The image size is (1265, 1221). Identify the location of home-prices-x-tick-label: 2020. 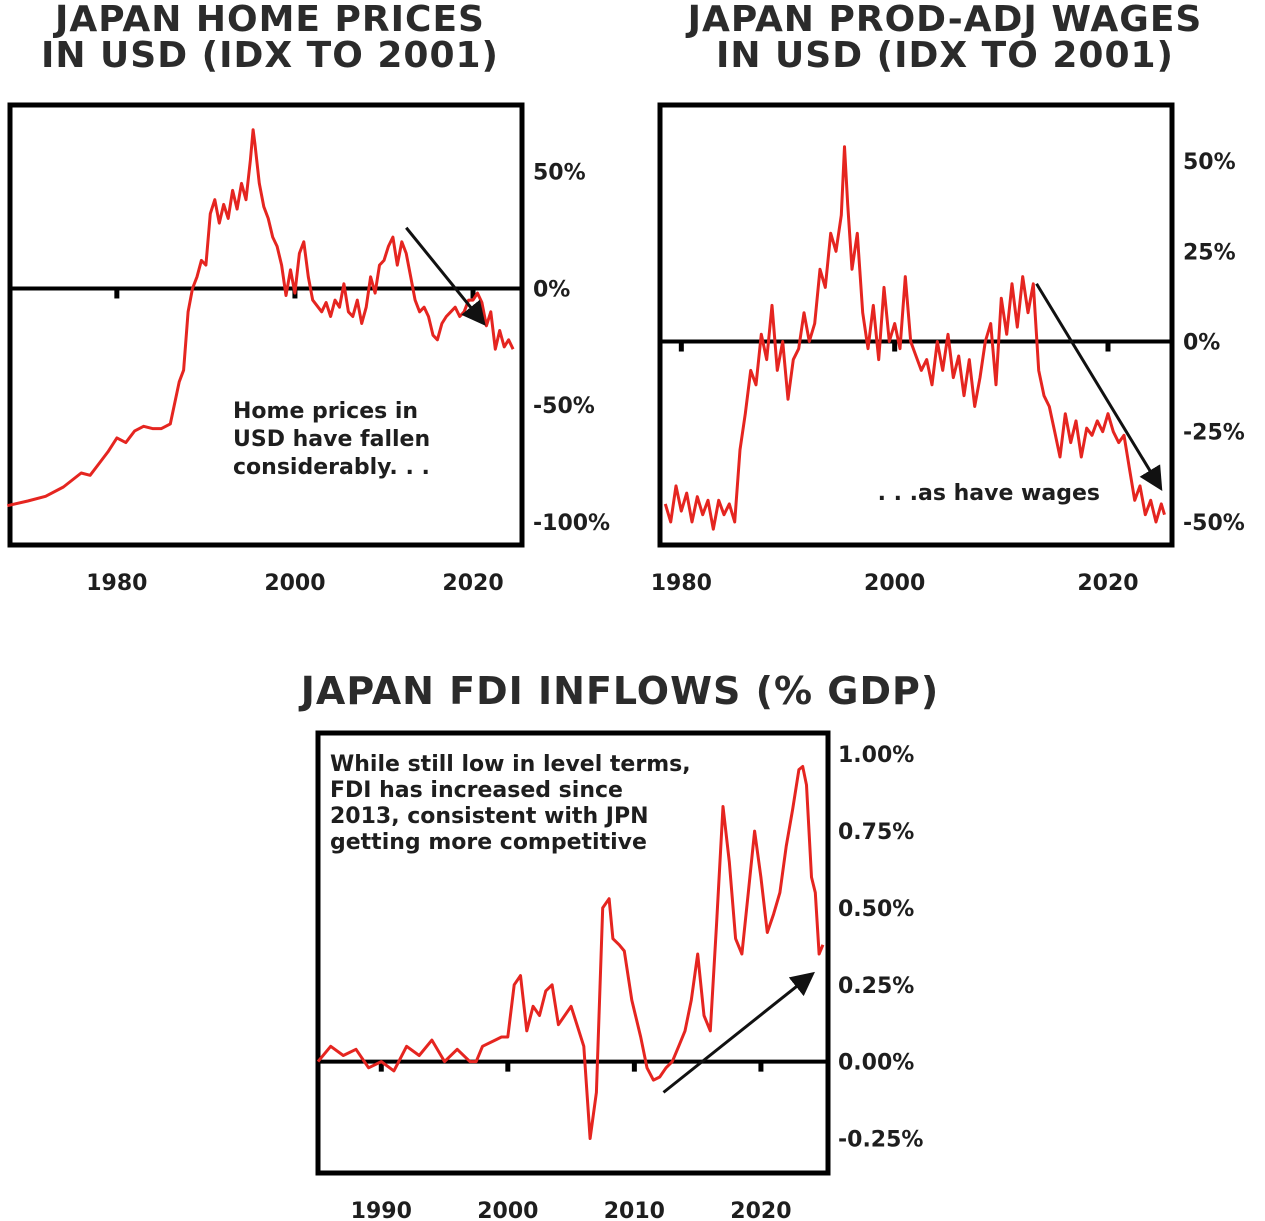
(472, 583).